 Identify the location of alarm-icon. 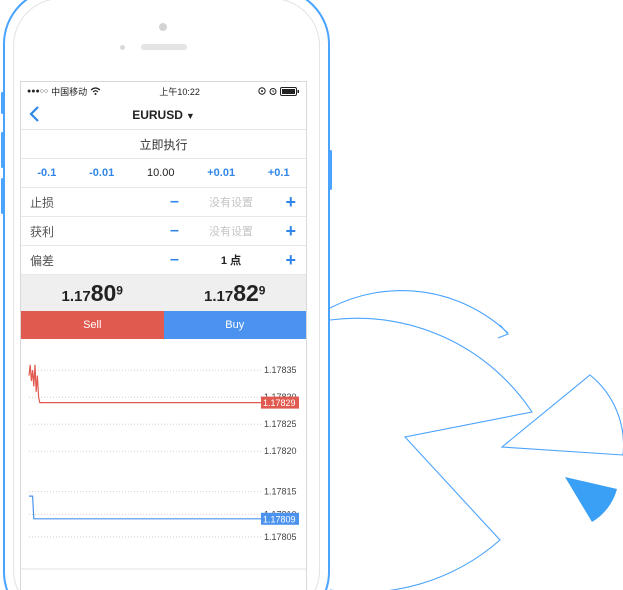
(273, 91).